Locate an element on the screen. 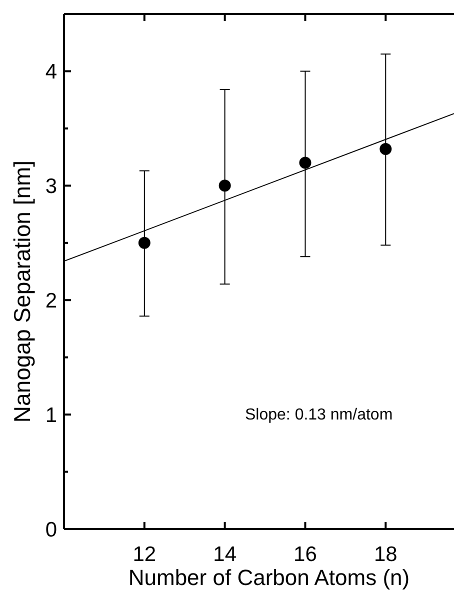 The width and height of the screenshot is (454, 591). x-tick-label: 14 is located at coordinates (225, 554).